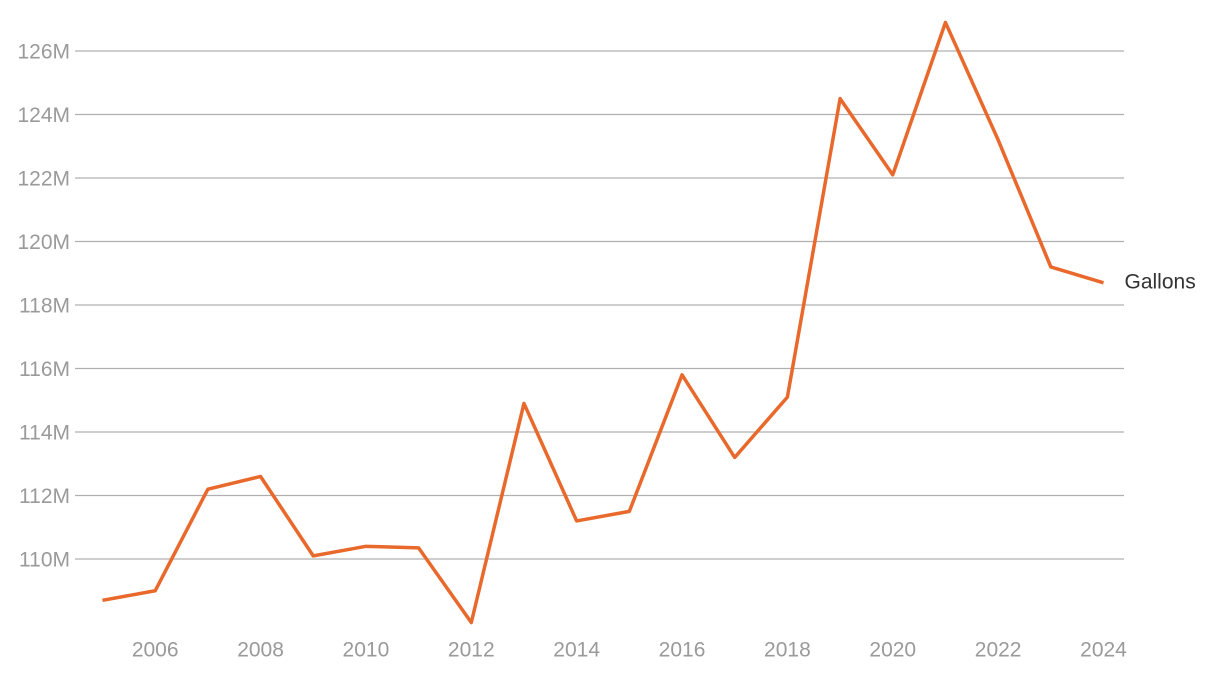 This screenshot has height=676, width=1220. What do you see at coordinates (260, 650) in the screenshot?
I see `x-tick-label: 2008` at bounding box center [260, 650].